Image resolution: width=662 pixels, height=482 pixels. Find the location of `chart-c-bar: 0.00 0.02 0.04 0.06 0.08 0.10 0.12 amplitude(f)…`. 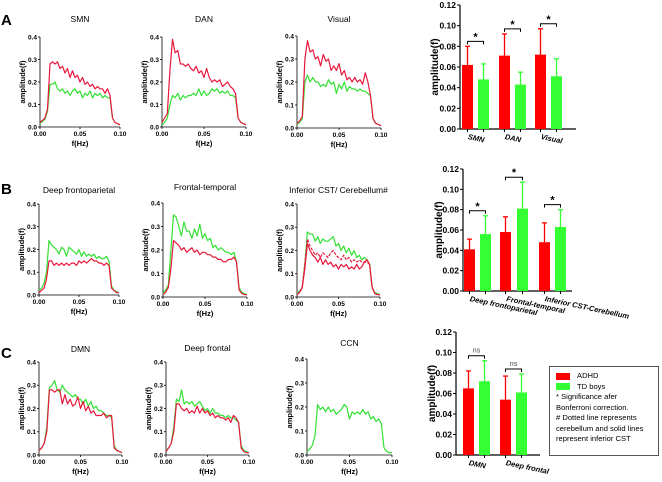

chart-c-bar: 0.00 0.02 0.04 0.06 0.08 0.10 0.12 amplitude(f)… is located at coordinates (489, 401).